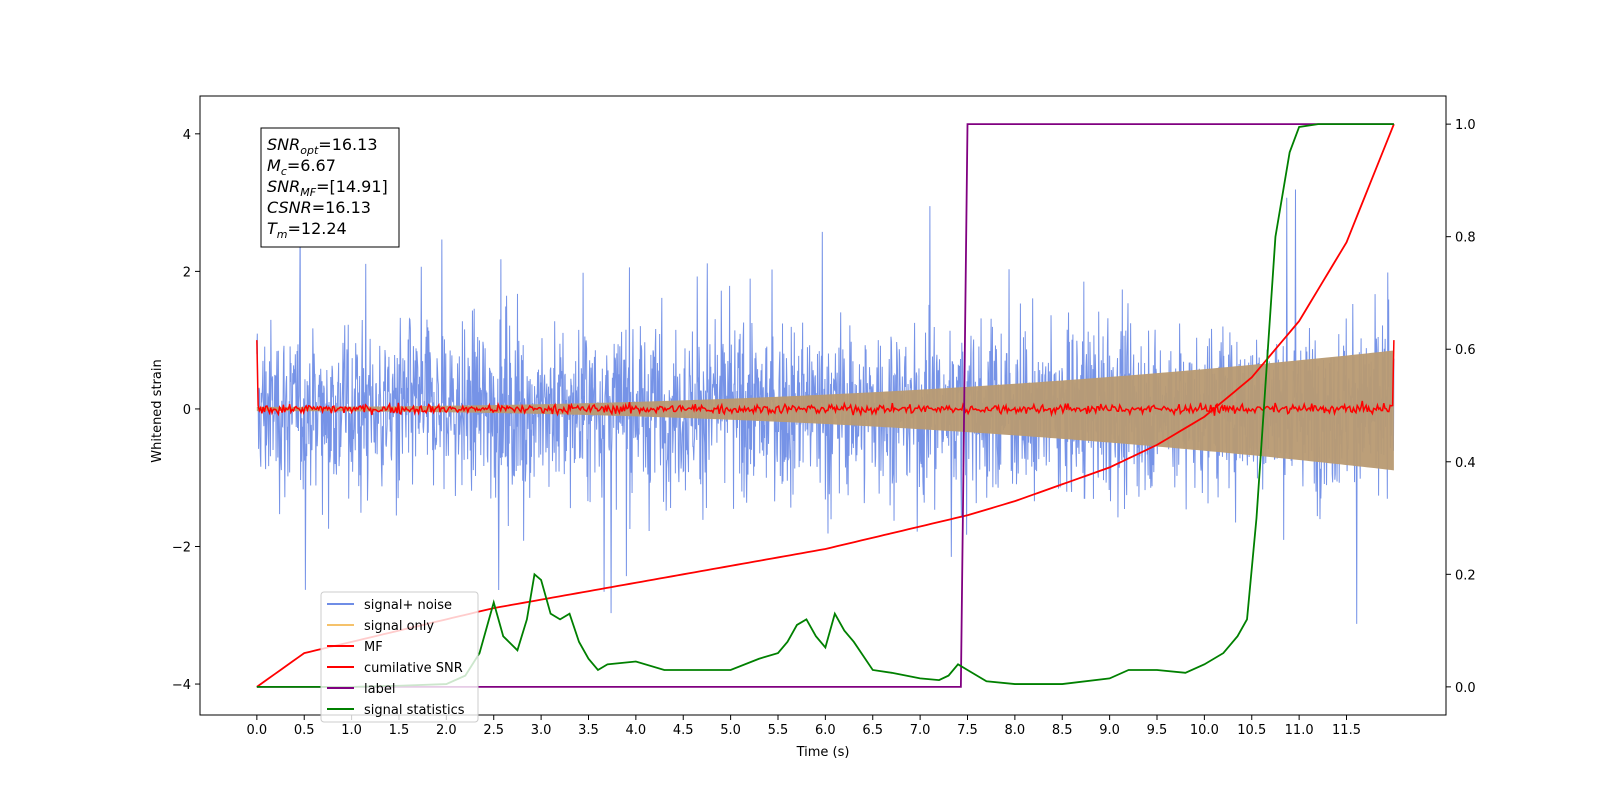 This screenshot has height=800, width=1600. I want to click on legend-frame, so click(399, 657).